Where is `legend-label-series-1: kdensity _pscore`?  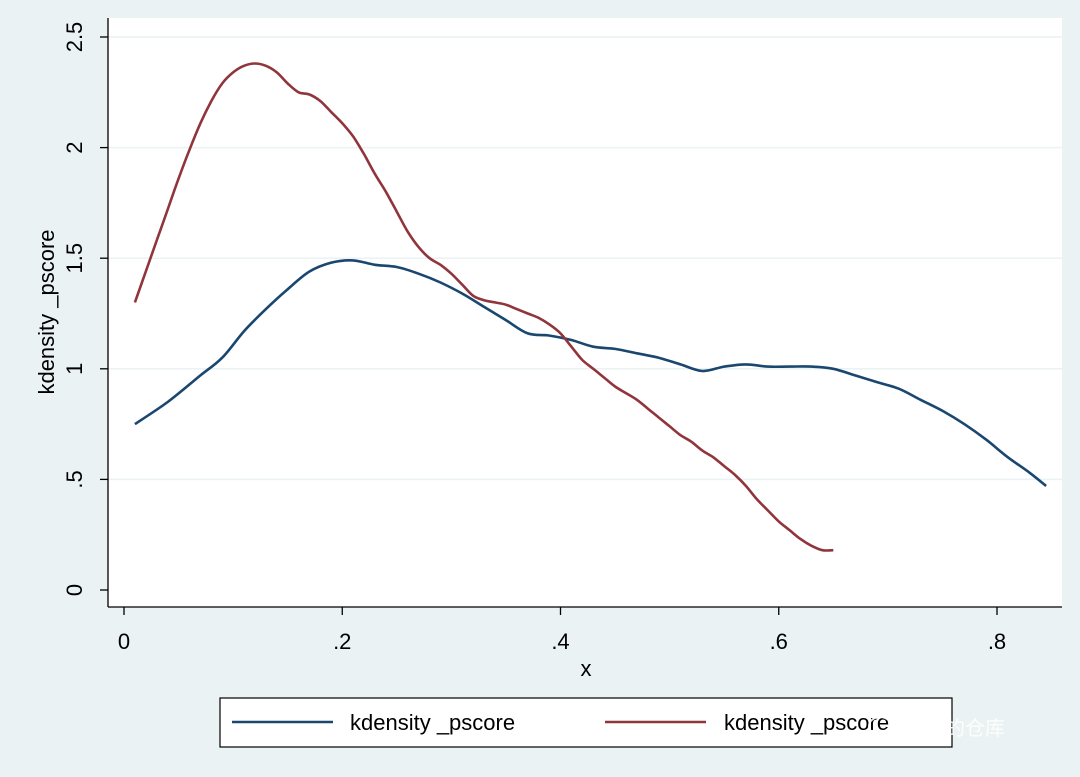 legend-label-series-1: kdensity _pscore is located at coordinates (432, 722).